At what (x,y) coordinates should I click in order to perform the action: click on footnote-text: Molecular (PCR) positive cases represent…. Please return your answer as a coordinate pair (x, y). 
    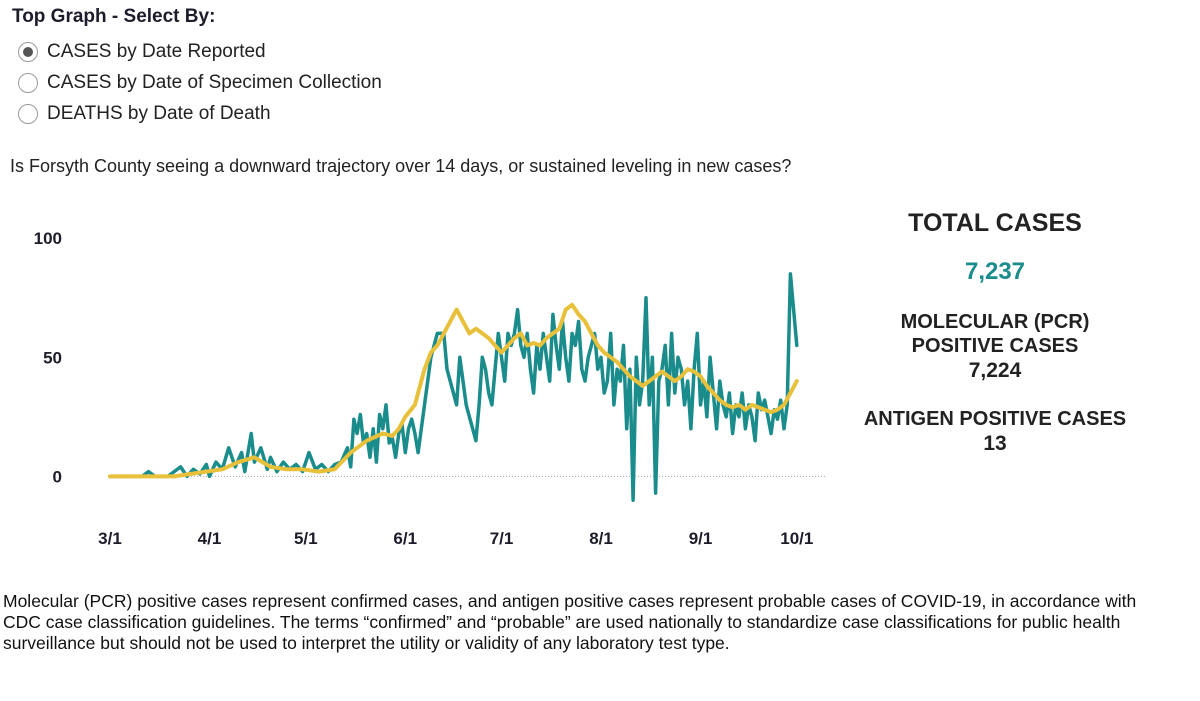
    Looking at the image, I should click on (570, 622).